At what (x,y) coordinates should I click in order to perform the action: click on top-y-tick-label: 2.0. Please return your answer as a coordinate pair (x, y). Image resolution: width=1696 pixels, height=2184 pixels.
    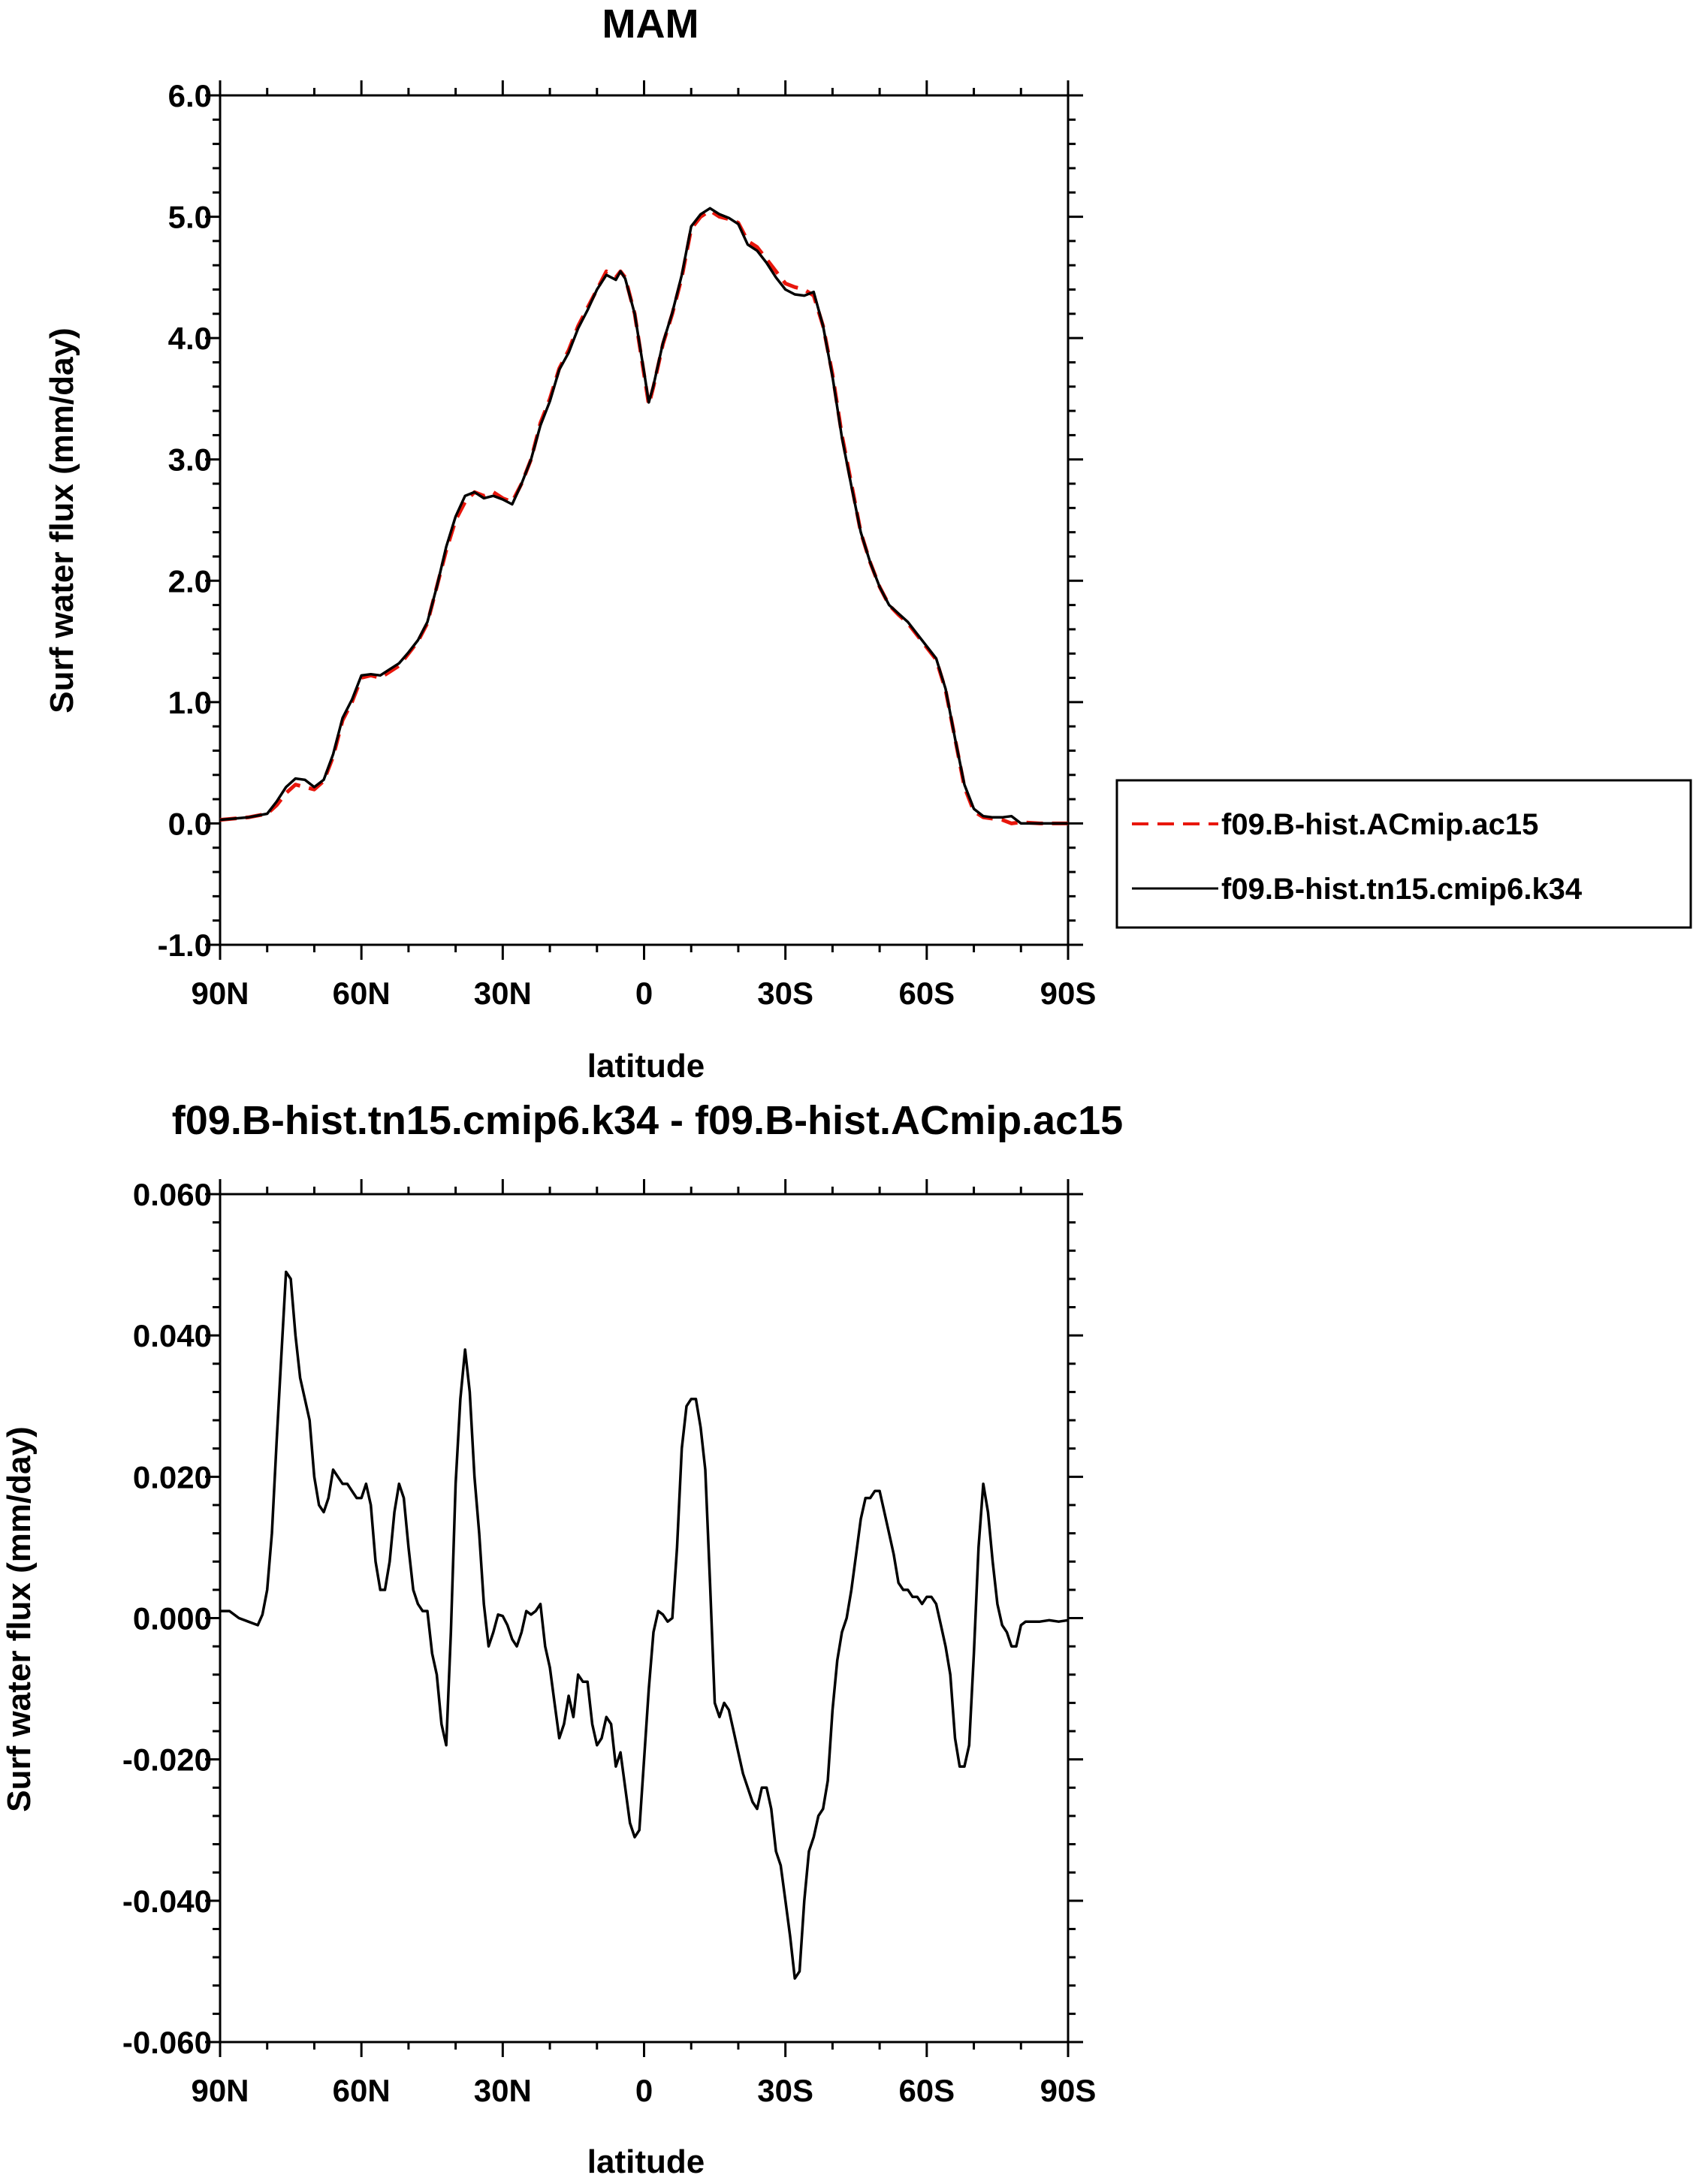
    Looking at the image, I should click on (190, 581).